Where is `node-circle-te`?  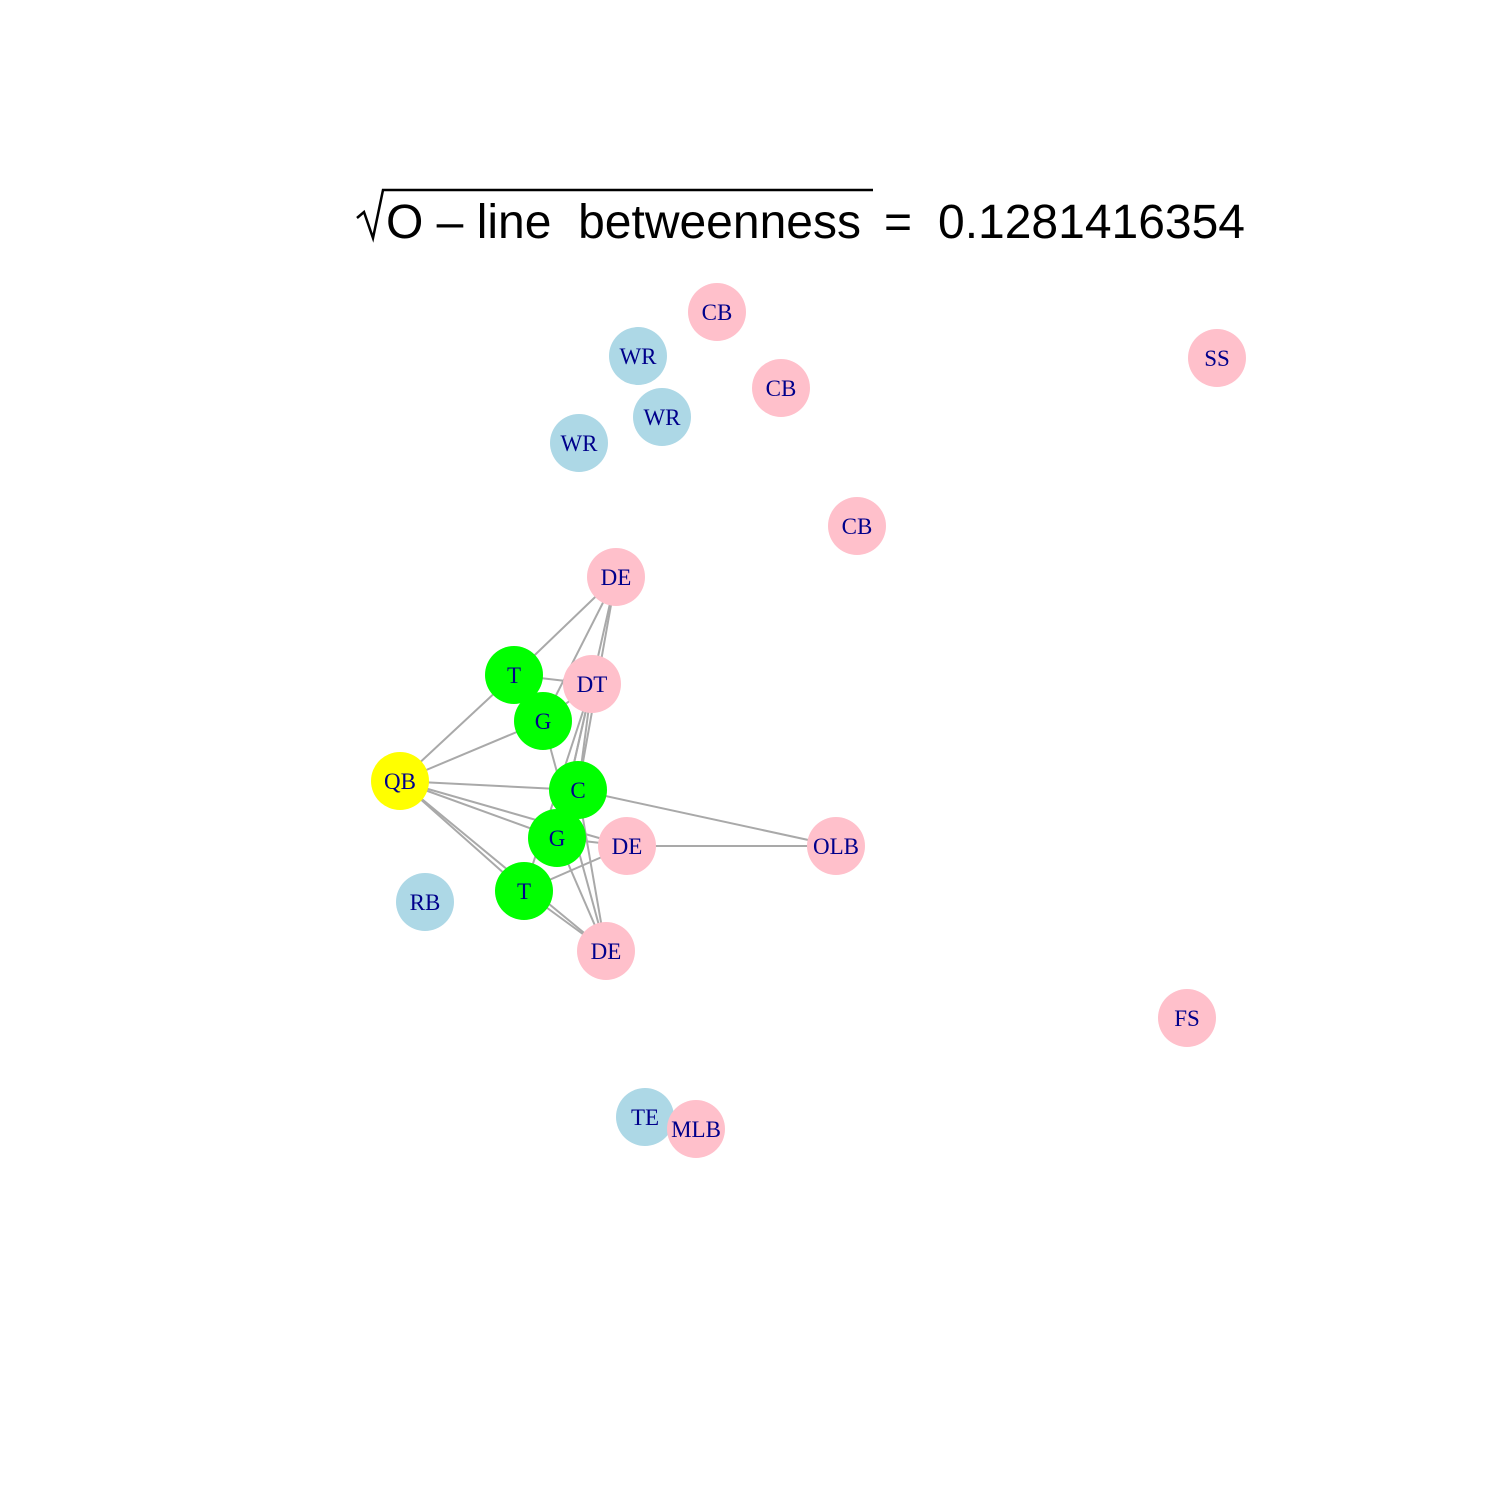 node-circle-te is located at coordinates (645, 1117).